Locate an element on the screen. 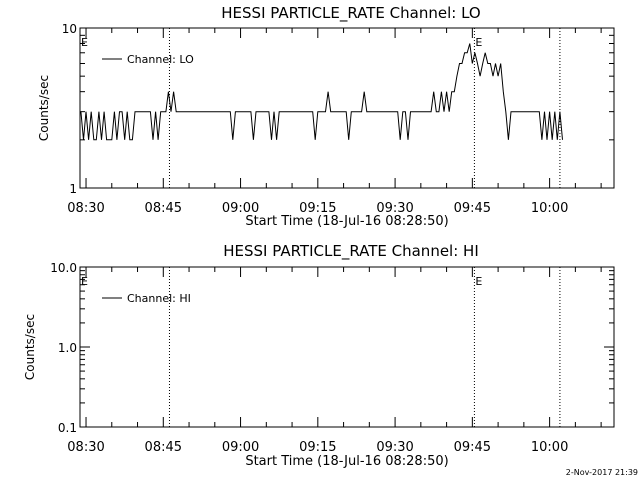 The height and width of the screenshot is (480, 640). hi-y-tick-label: 10.0 is located at coordinates (63, 268).